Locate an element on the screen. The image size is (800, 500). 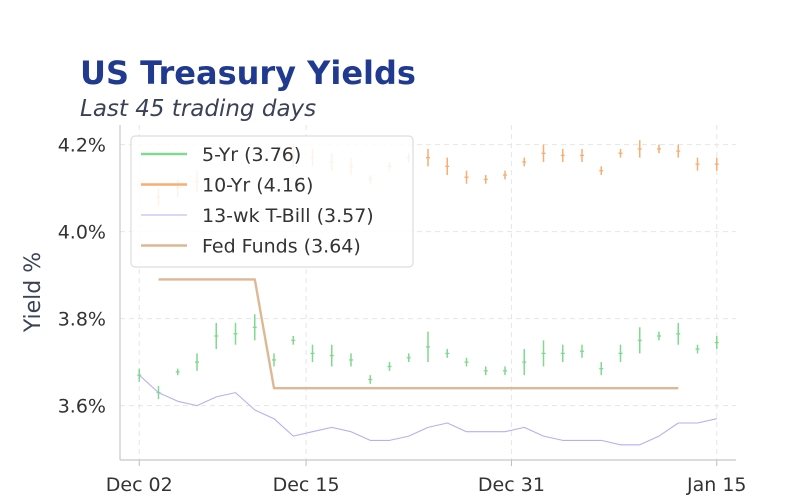
y-tick-label: 4.0% is located at coordinates (82, 233).